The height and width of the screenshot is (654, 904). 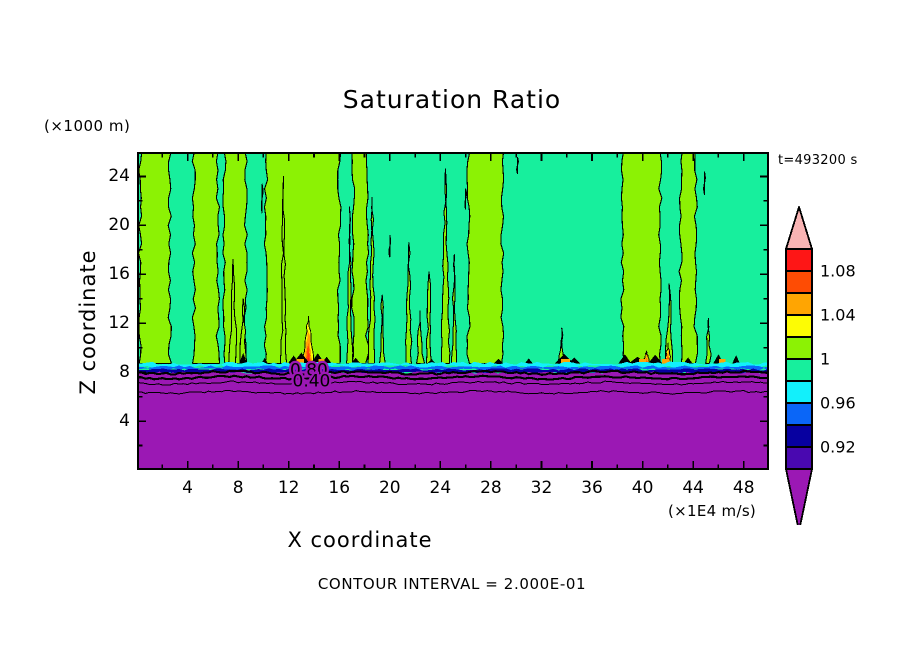 I want to click on contour-interval-caption: CONTOUR INTERVAL = 2.000E-01, so click(x=452, y=584).